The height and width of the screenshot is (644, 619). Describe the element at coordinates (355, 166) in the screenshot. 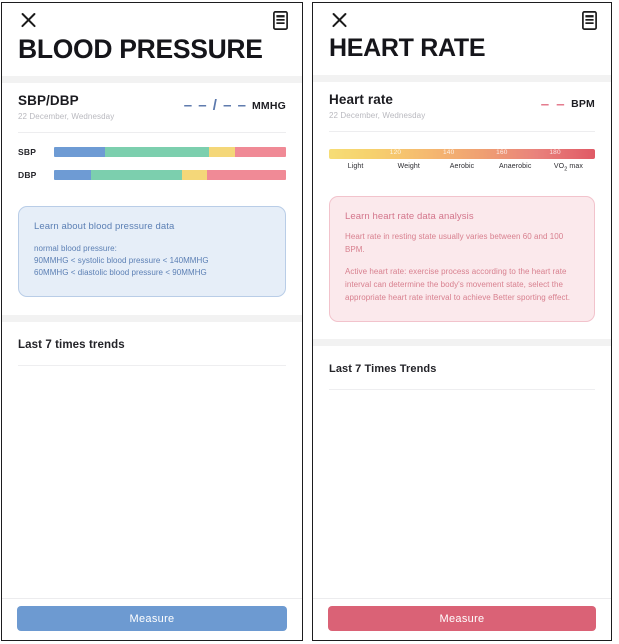

I see `hr-zone-label: Light` at that location.